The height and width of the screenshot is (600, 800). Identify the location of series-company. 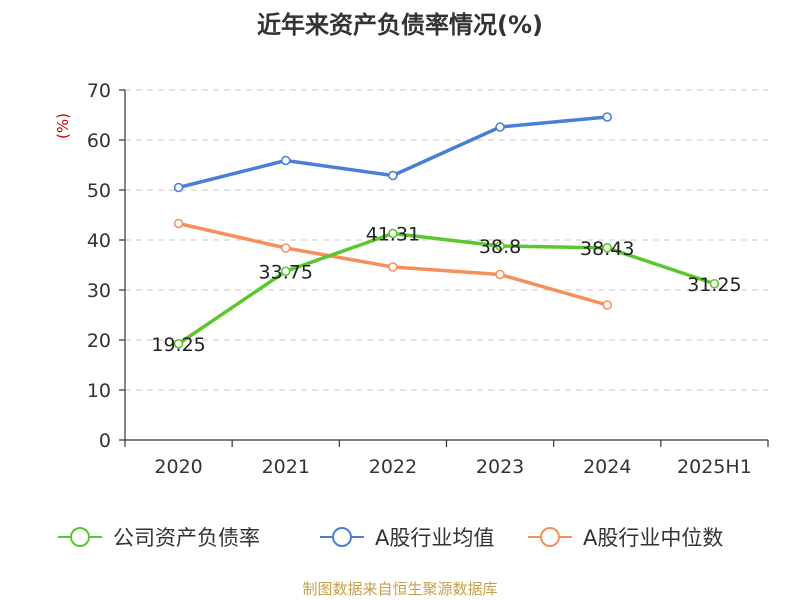
(446, 288).